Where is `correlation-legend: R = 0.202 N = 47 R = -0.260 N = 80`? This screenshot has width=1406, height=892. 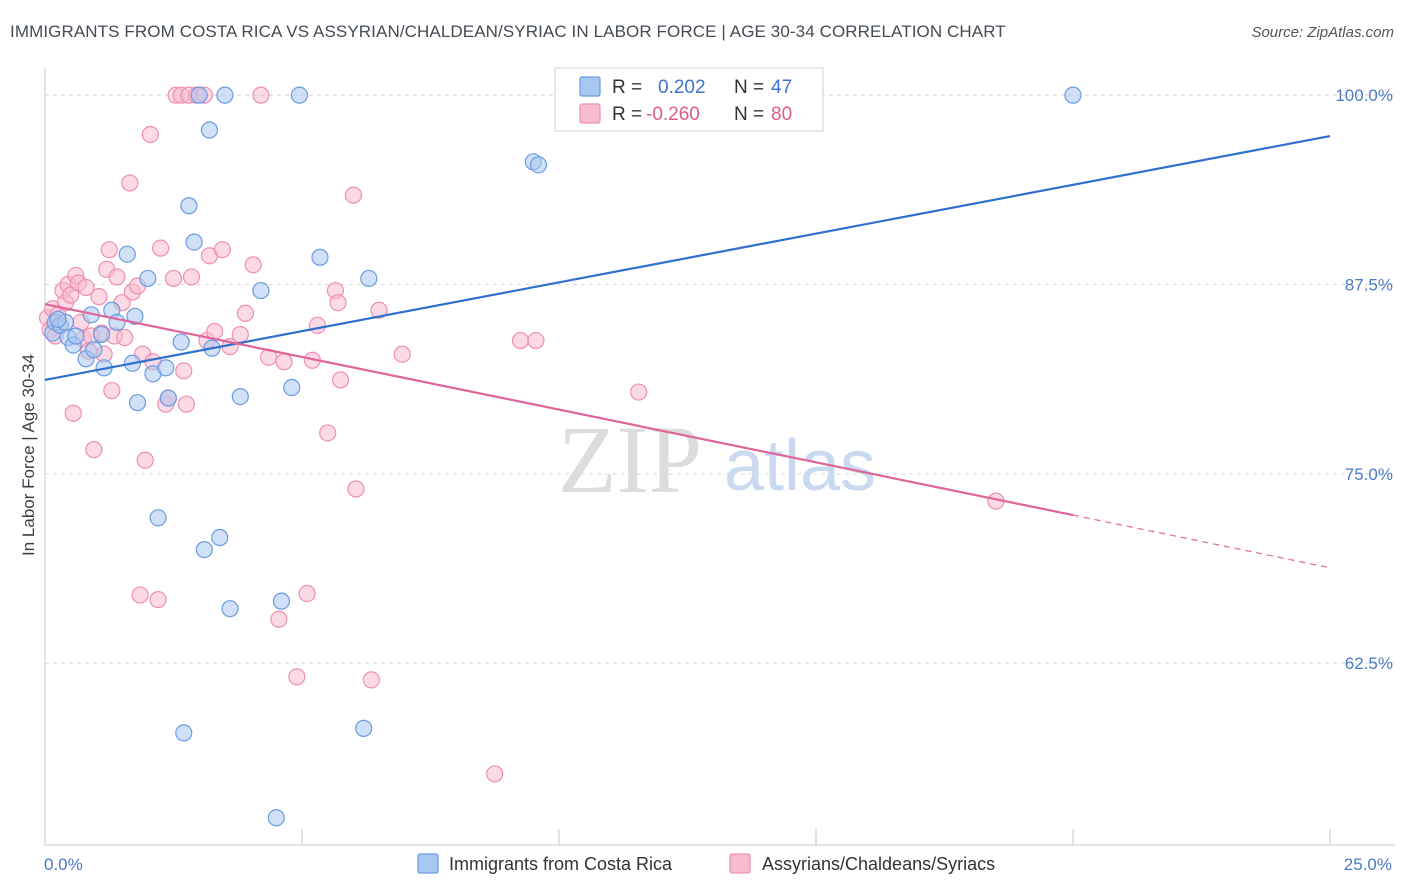
correlation-legend: R = 0.202 N = 47 R = -0.260 N = 80 is located at coordinates (689, 99).